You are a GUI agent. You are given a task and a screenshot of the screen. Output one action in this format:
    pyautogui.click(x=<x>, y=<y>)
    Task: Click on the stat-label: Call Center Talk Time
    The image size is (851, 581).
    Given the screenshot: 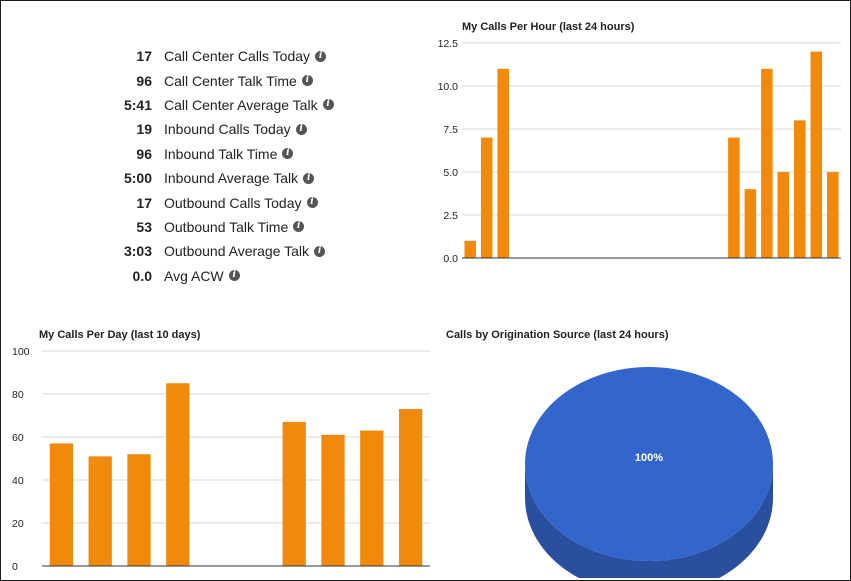 What is the action you would take?
    pyautogui.click(x=230, y=80)
    